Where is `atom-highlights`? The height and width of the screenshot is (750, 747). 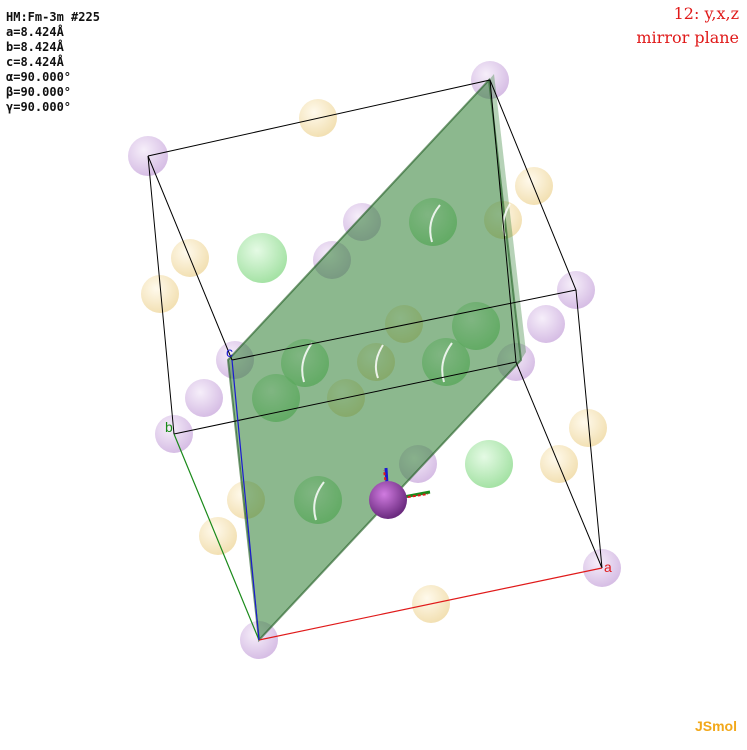 atom-highlights is located at coordinates (406, 362).